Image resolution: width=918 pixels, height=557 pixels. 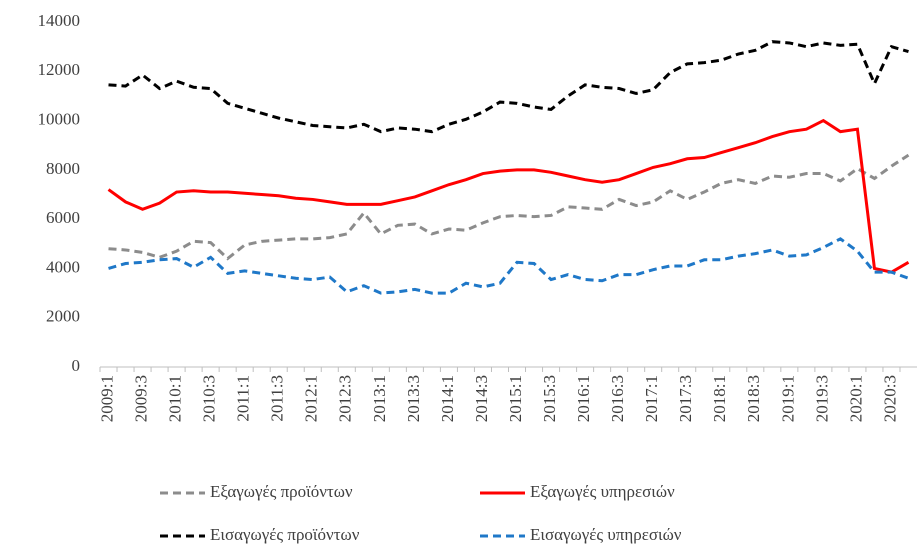 I want to click on x-tick-label: 2010:1, so click(x=175, y=398).